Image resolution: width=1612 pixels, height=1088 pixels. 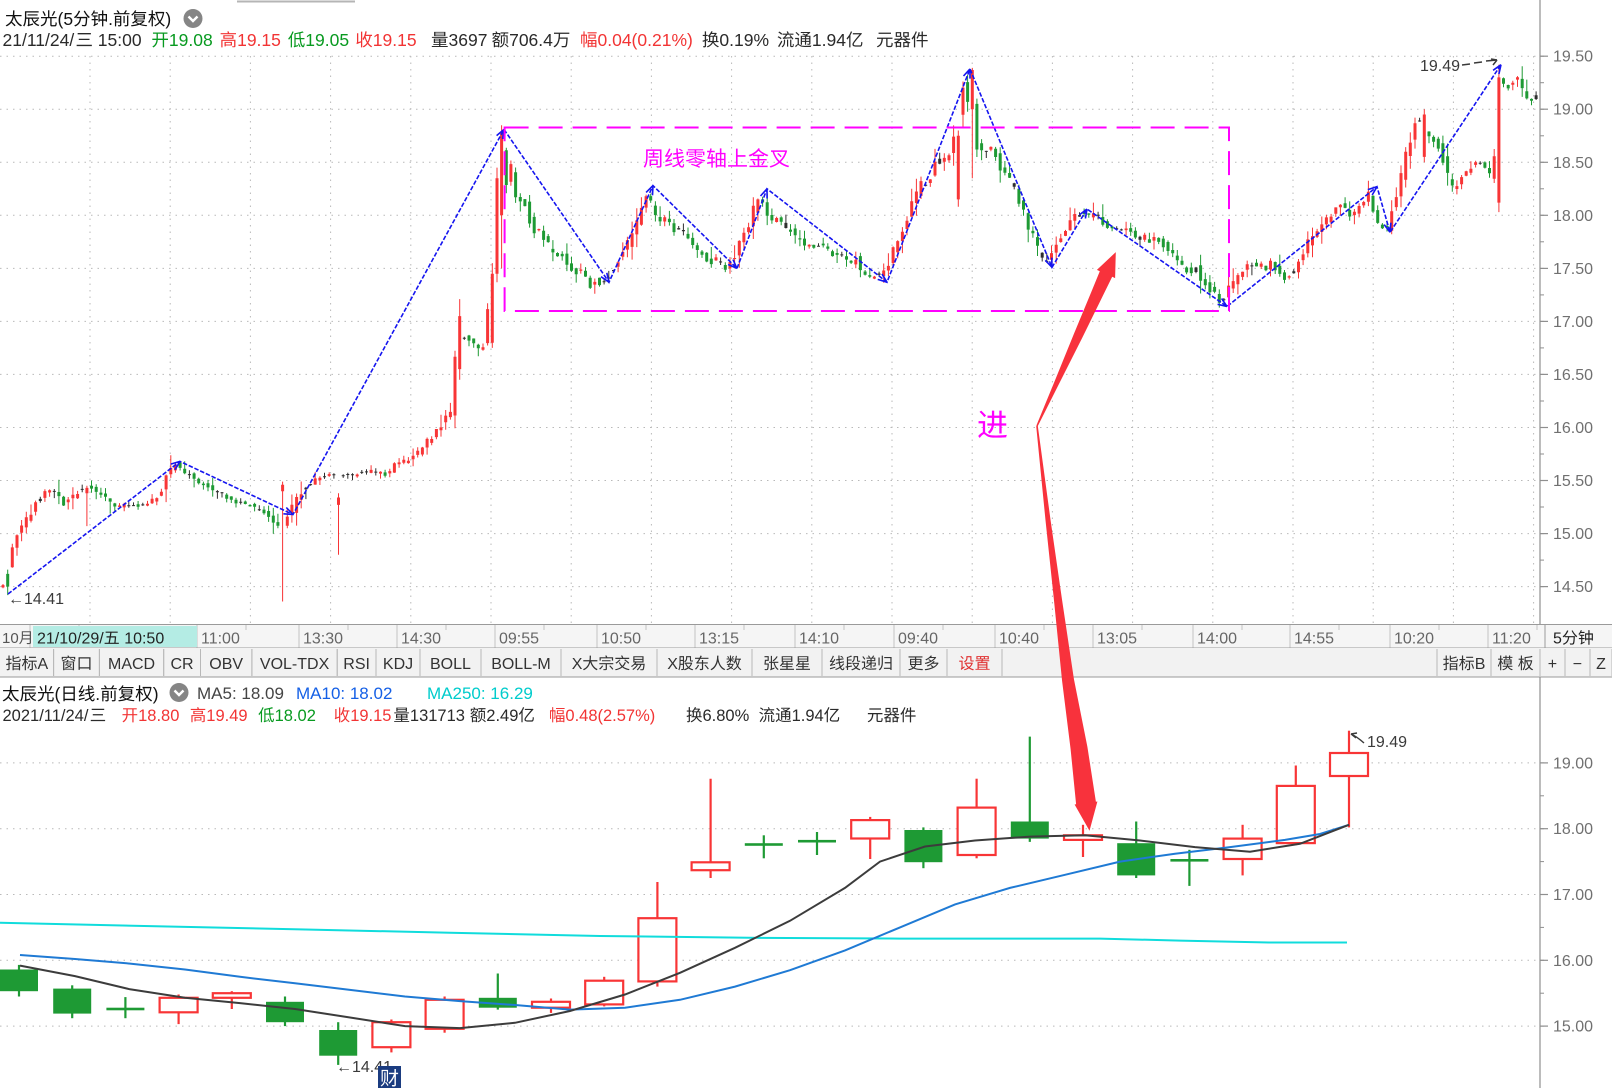 What do you see at coordinates (1480, 664) in the screenshot?
I see `svg-text: B` at bounding box center [1480, 664].